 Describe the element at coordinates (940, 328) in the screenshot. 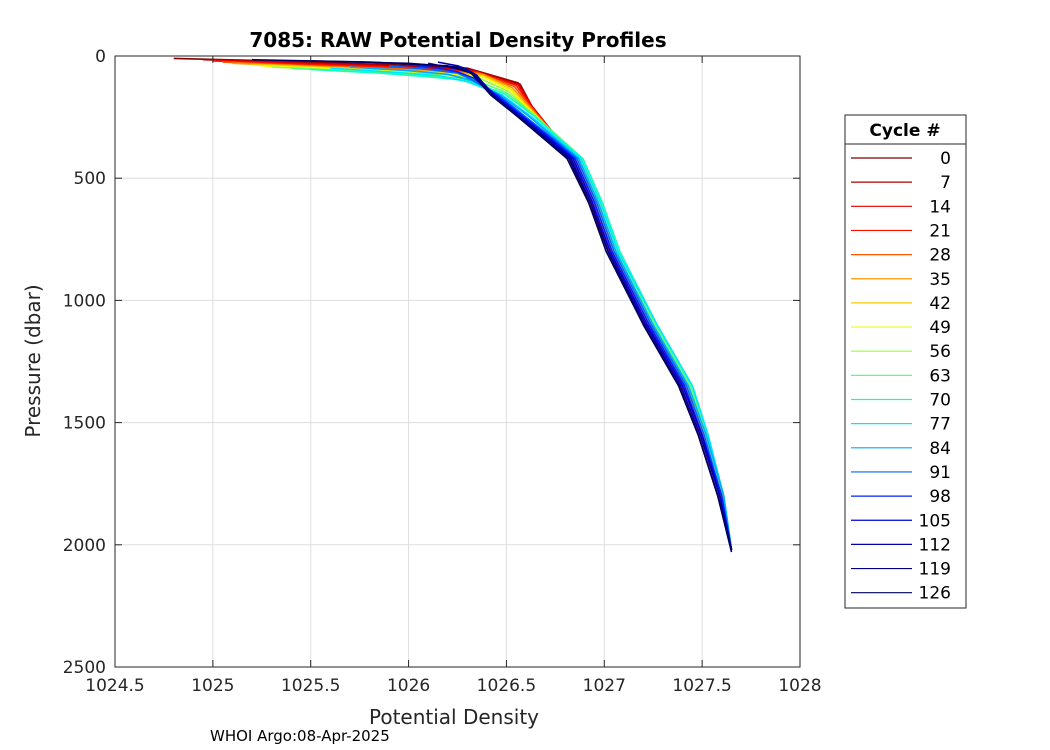

I see `legend-label: 49` at that location.